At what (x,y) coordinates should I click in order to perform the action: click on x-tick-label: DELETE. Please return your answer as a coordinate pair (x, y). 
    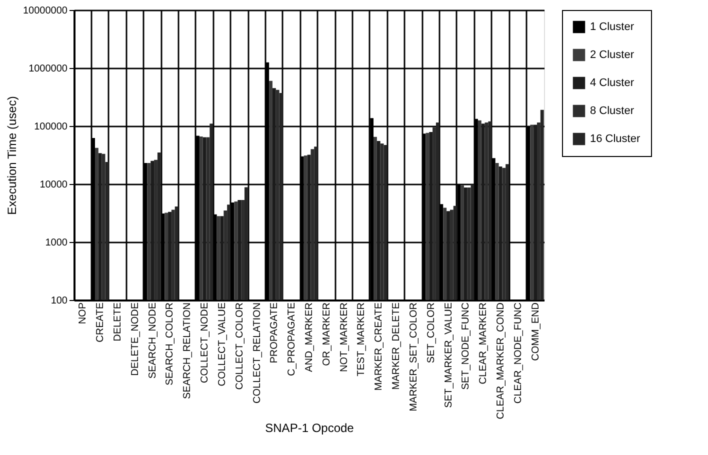
    Looking at the image, I should click on (118, 322).